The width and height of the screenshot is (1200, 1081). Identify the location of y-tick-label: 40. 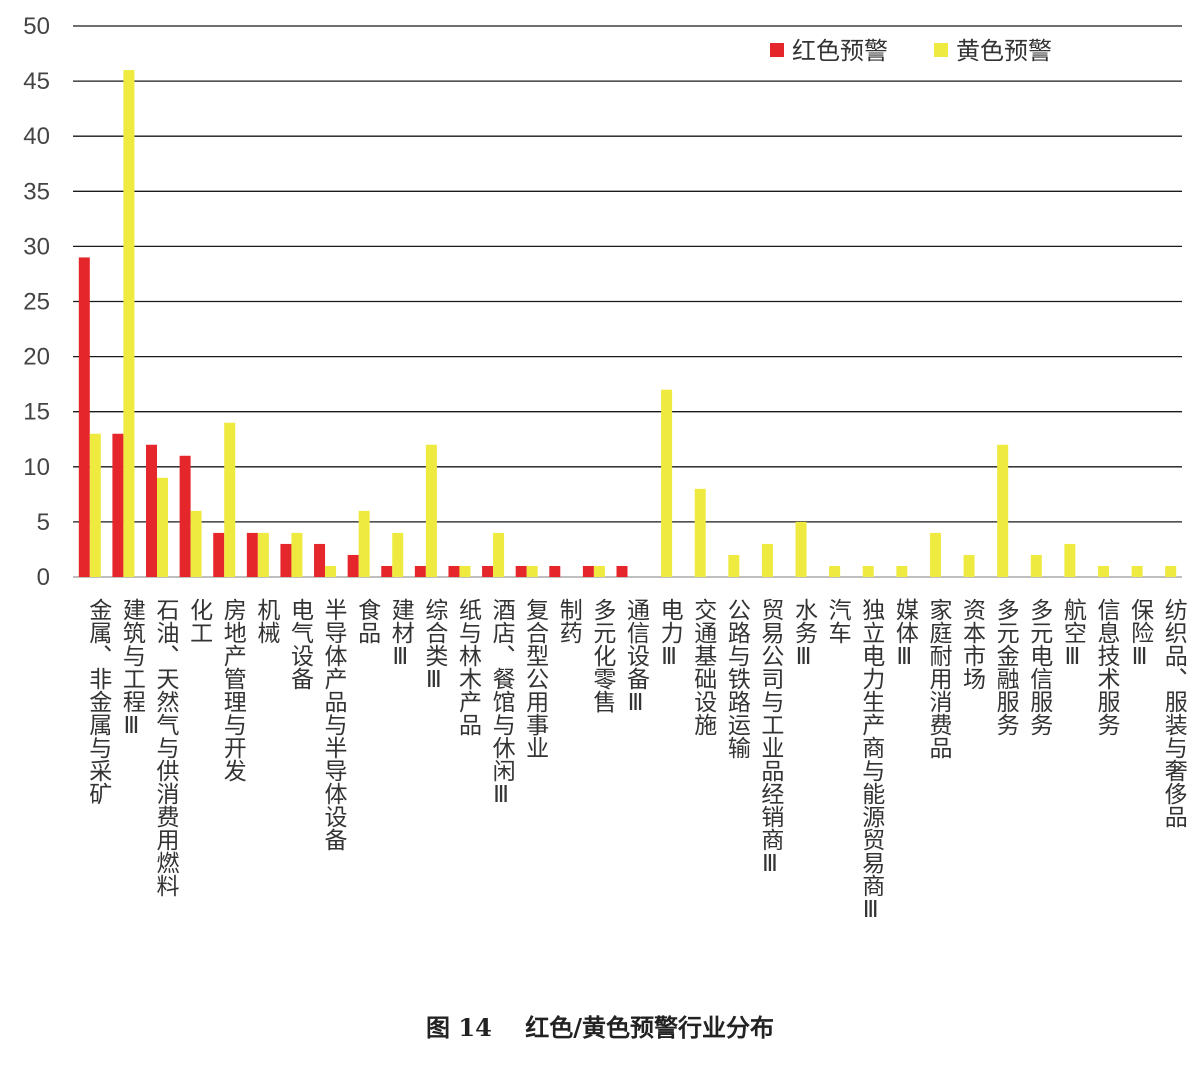
(36, 136).